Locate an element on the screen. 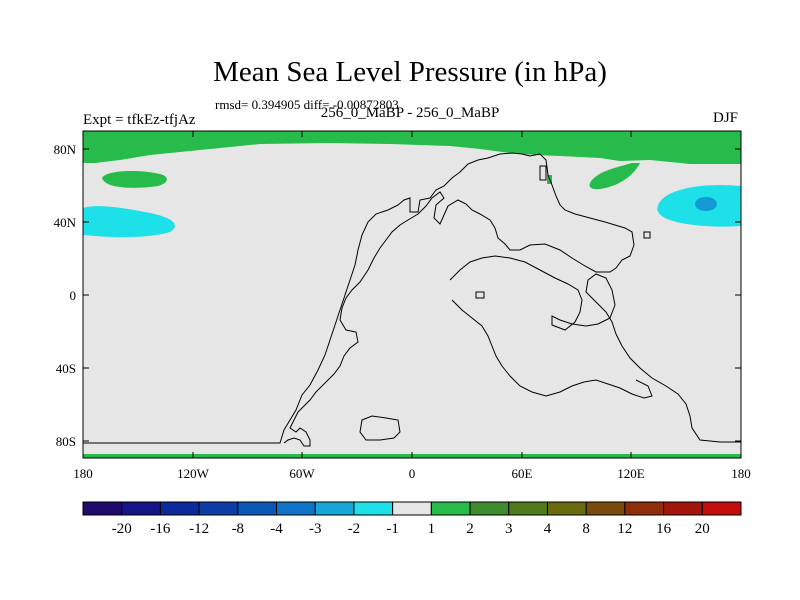 This screenshot has width=800, height=600. map-title: Mean Sea Level Pressure (in hPa) is located at coordinates (410, 72).